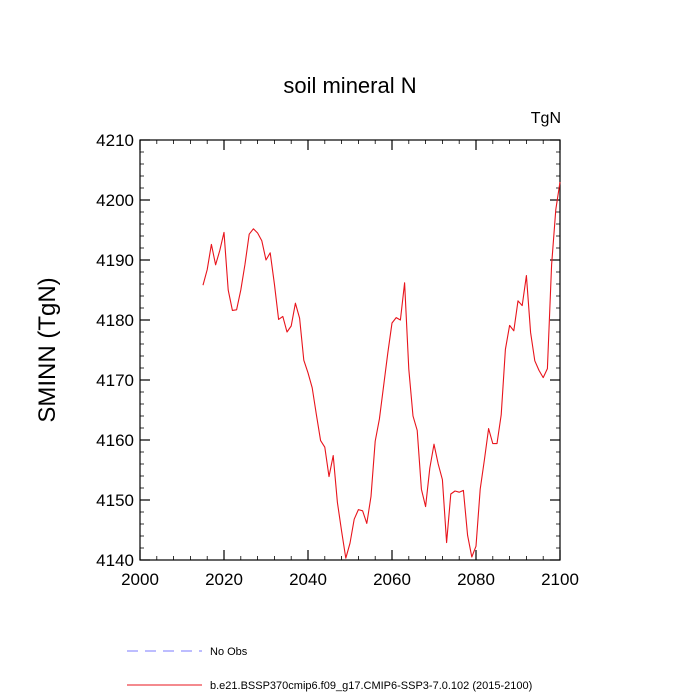 This screenshot has height=700, width=700. Describe the element at coordinates (224, 579) in the screenshot. I see `x-tick-label: 2020` at that location.